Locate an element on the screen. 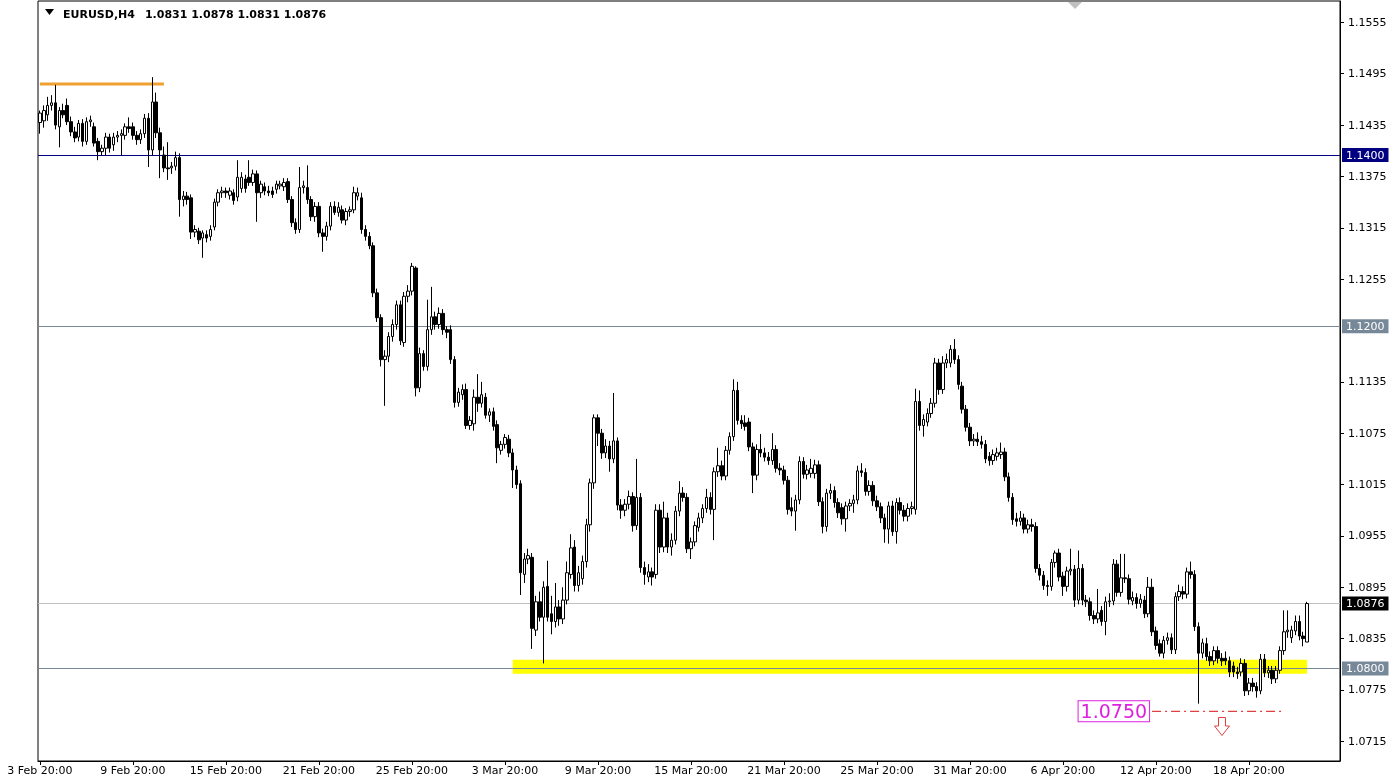  y-tick-label: 1.0775 is located at coordinates (1367, 690).